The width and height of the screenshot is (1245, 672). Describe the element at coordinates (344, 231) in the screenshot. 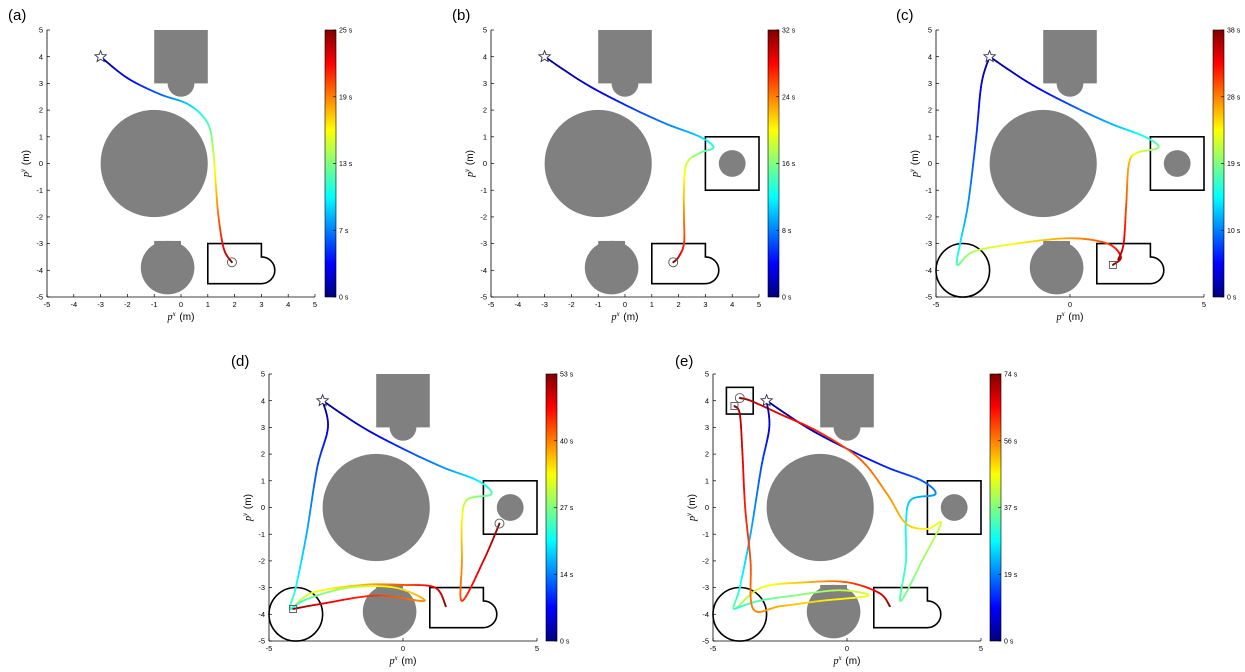

I see `colorbar-tick-label: 7 s` at that location.